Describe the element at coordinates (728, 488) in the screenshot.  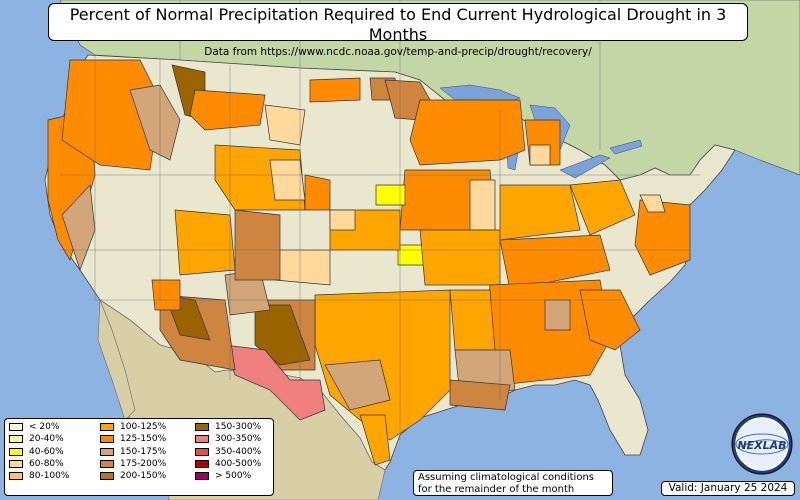
I see `valid-date: Valid: January 25 2024` at that location.